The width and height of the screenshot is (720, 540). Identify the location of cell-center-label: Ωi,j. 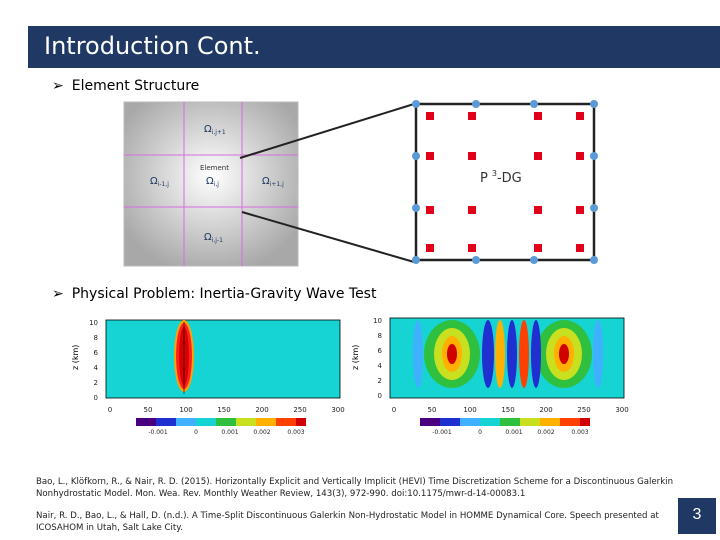
(212, 182).